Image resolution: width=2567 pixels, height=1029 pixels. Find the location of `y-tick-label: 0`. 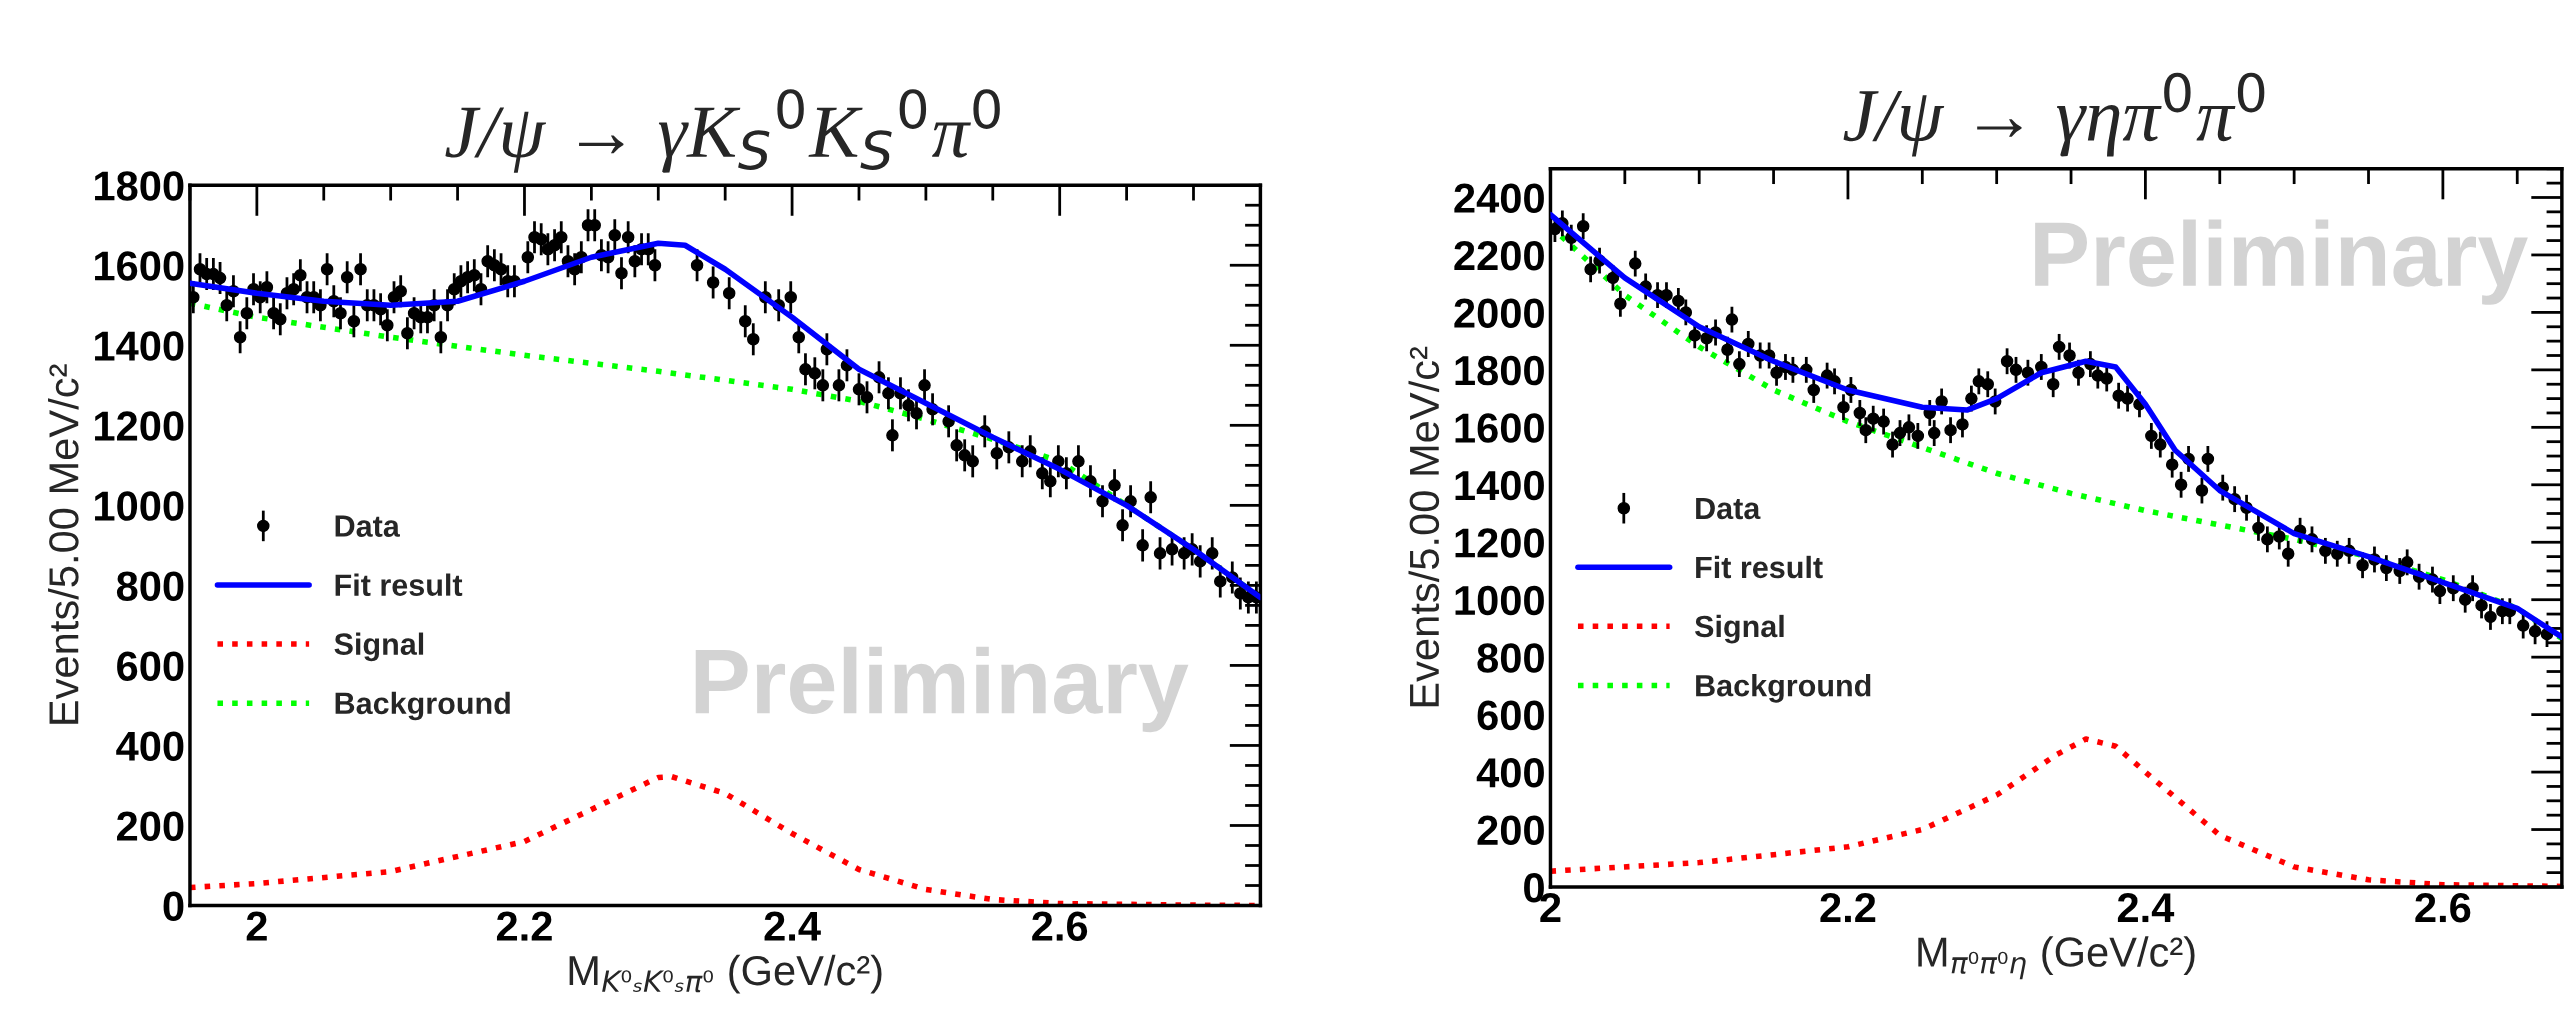

y-tick-label: 0 is located at coordinates (173, 906).